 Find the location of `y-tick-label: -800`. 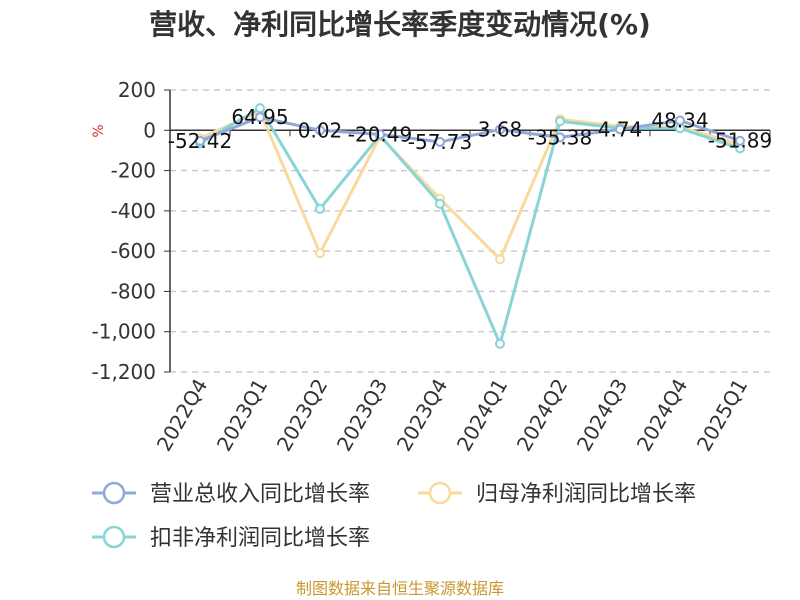

y-tick-label: -800 is located at coordinates (133, 291).